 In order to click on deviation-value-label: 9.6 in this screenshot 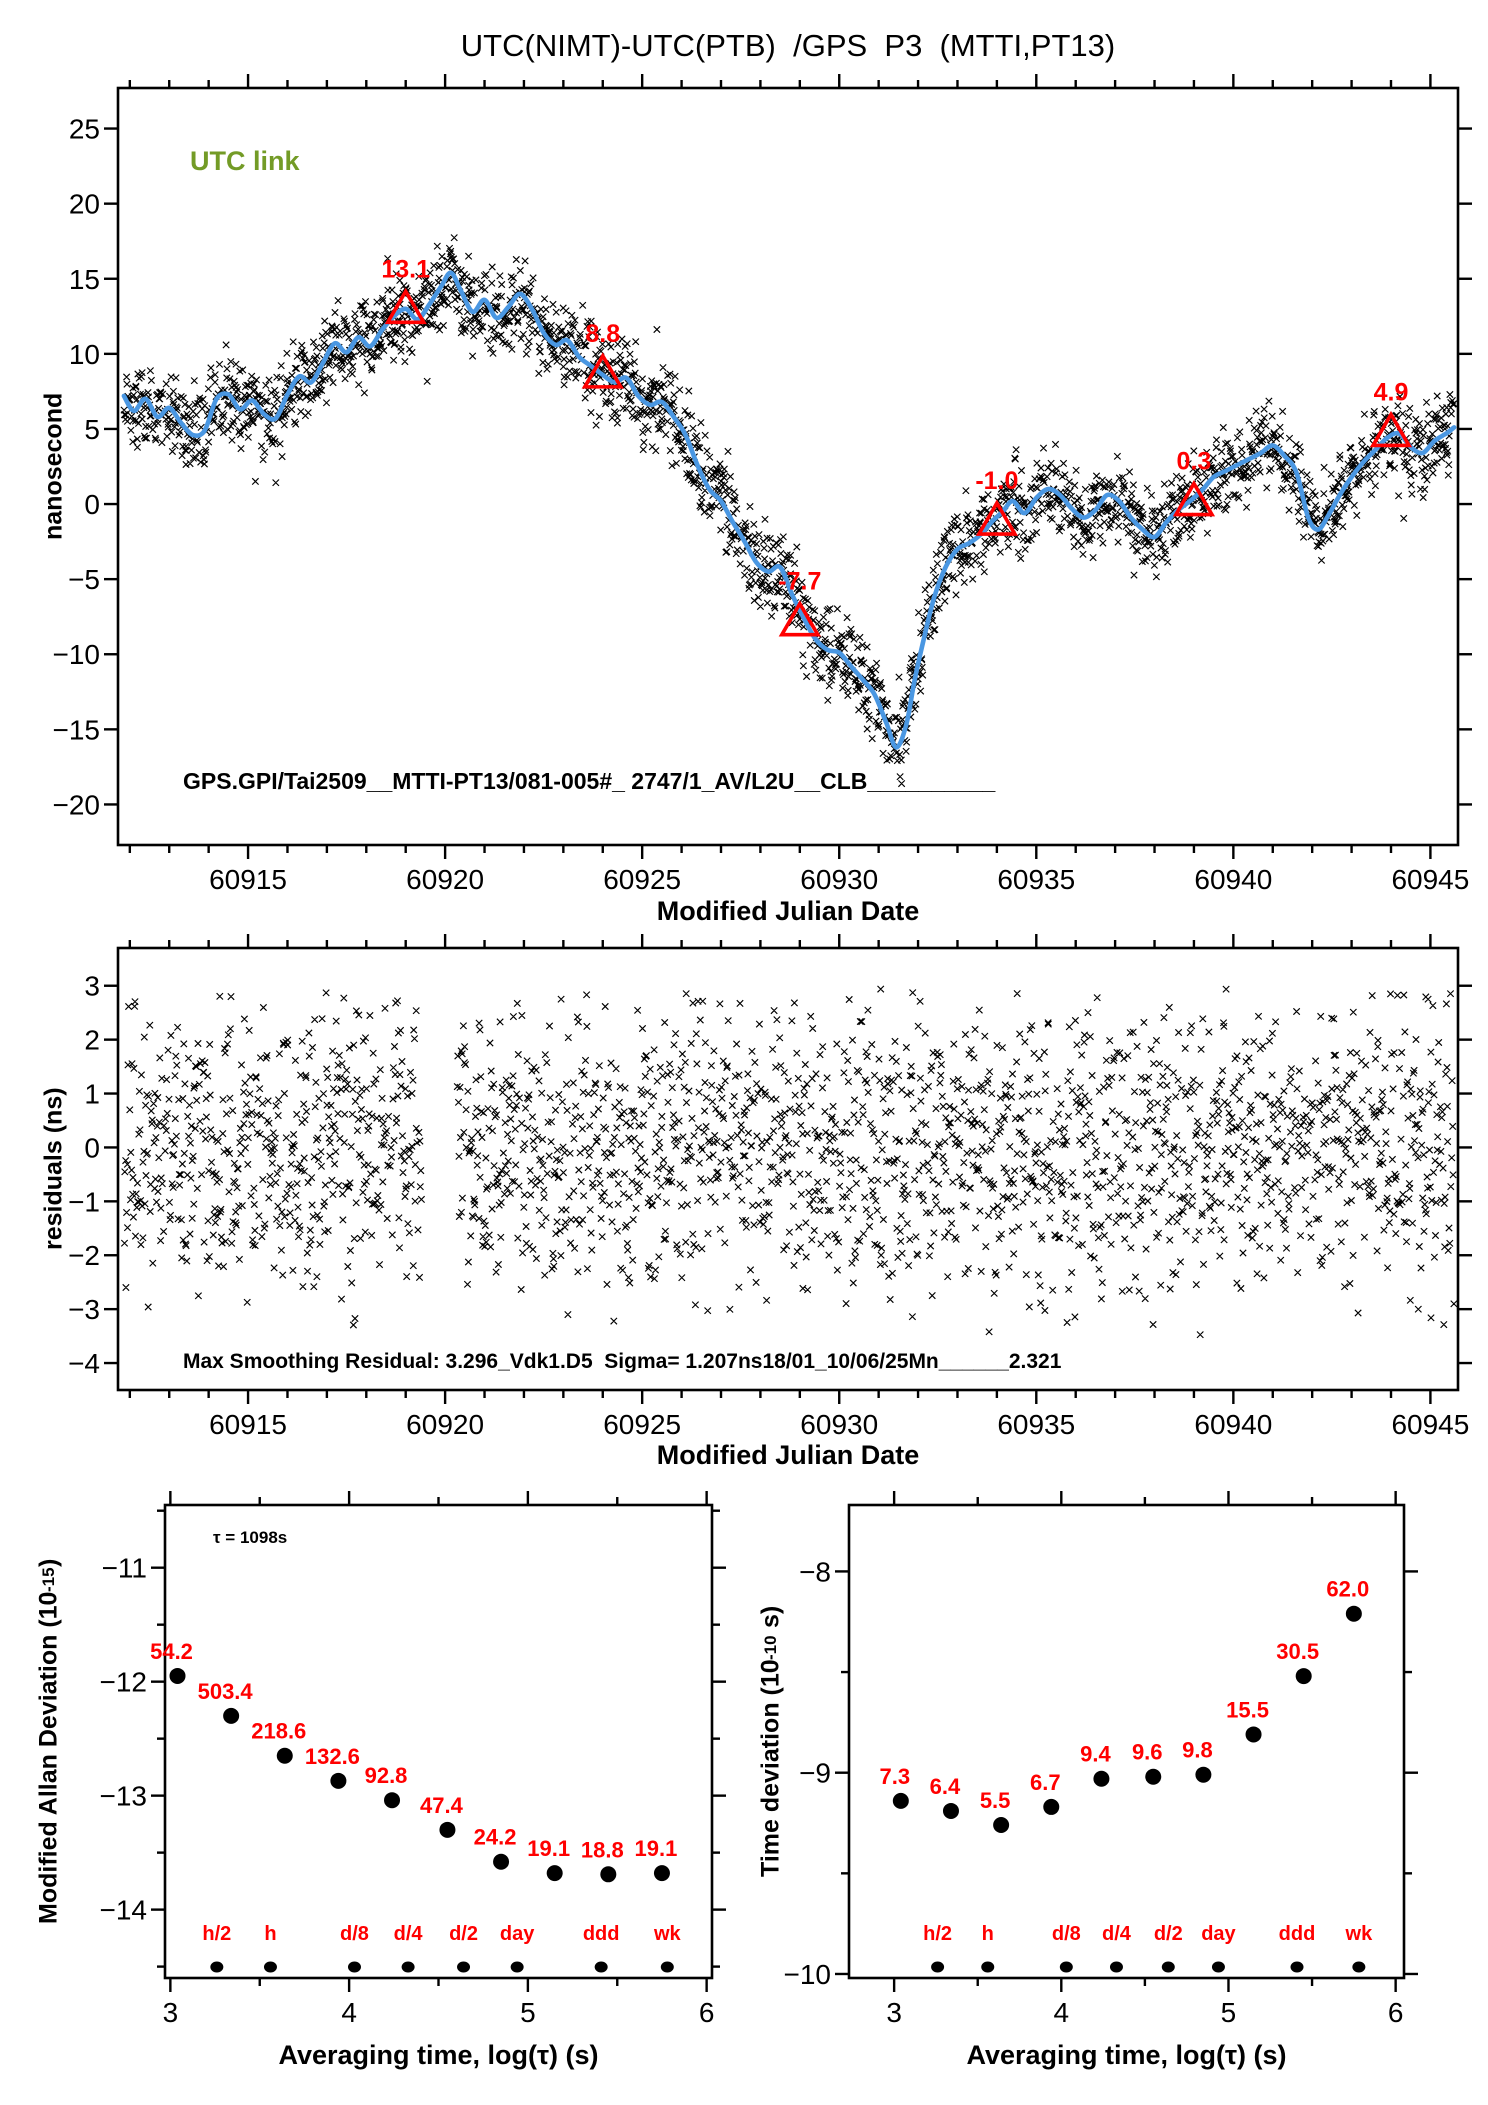, I will do `click(1147, 1752)`.